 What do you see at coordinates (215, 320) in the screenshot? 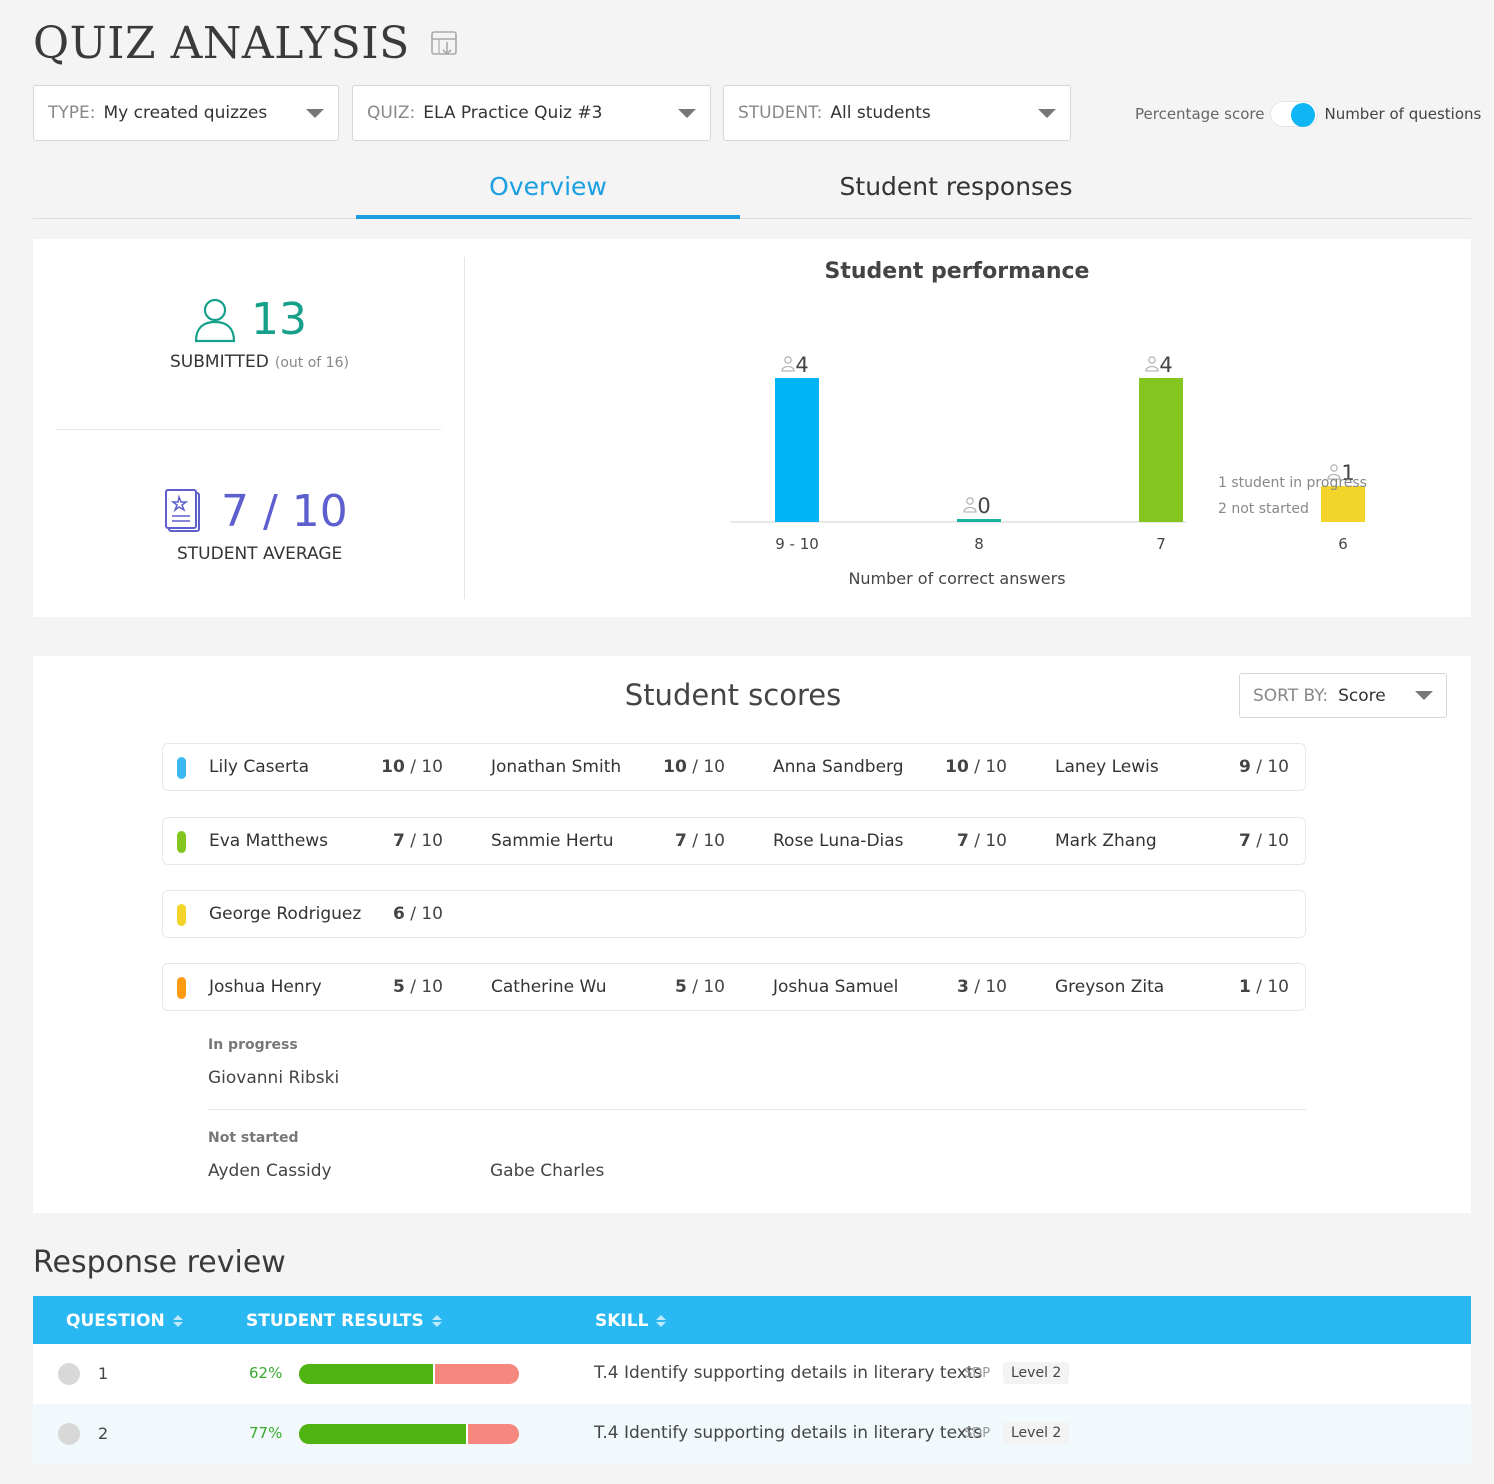
I see `student-icon` at bounding box center [215, 320].